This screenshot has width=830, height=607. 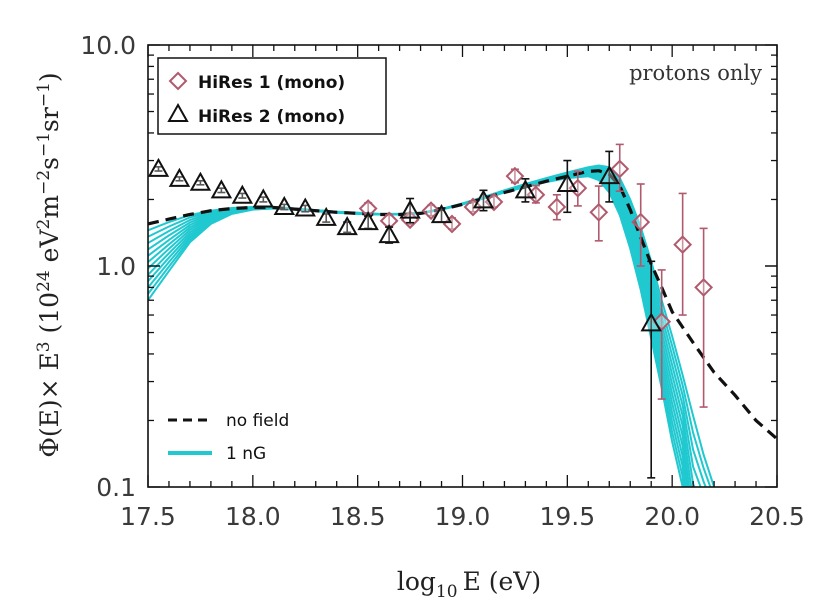 What do you see at coordinates (469, 584) in the screenshot?
I see `x-axis-title: log10 E (eV)` at bounding box center [469, 584].